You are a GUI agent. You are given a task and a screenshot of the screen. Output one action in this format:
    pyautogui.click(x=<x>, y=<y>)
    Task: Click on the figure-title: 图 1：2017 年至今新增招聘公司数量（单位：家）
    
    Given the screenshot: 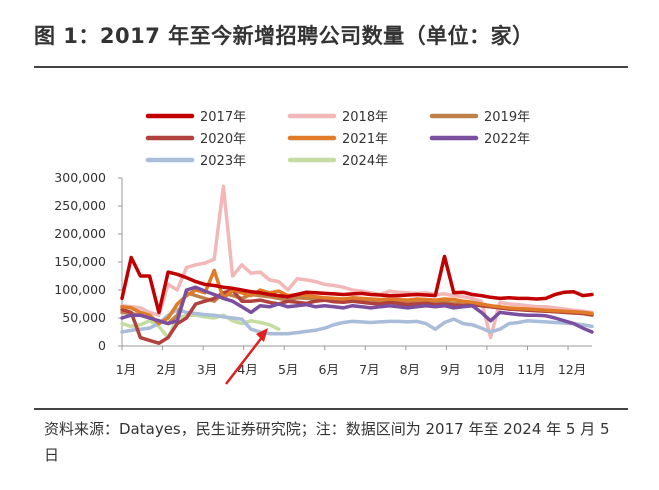 What is the action you would take?
    pyautogui.click(x=284, y=36)
    